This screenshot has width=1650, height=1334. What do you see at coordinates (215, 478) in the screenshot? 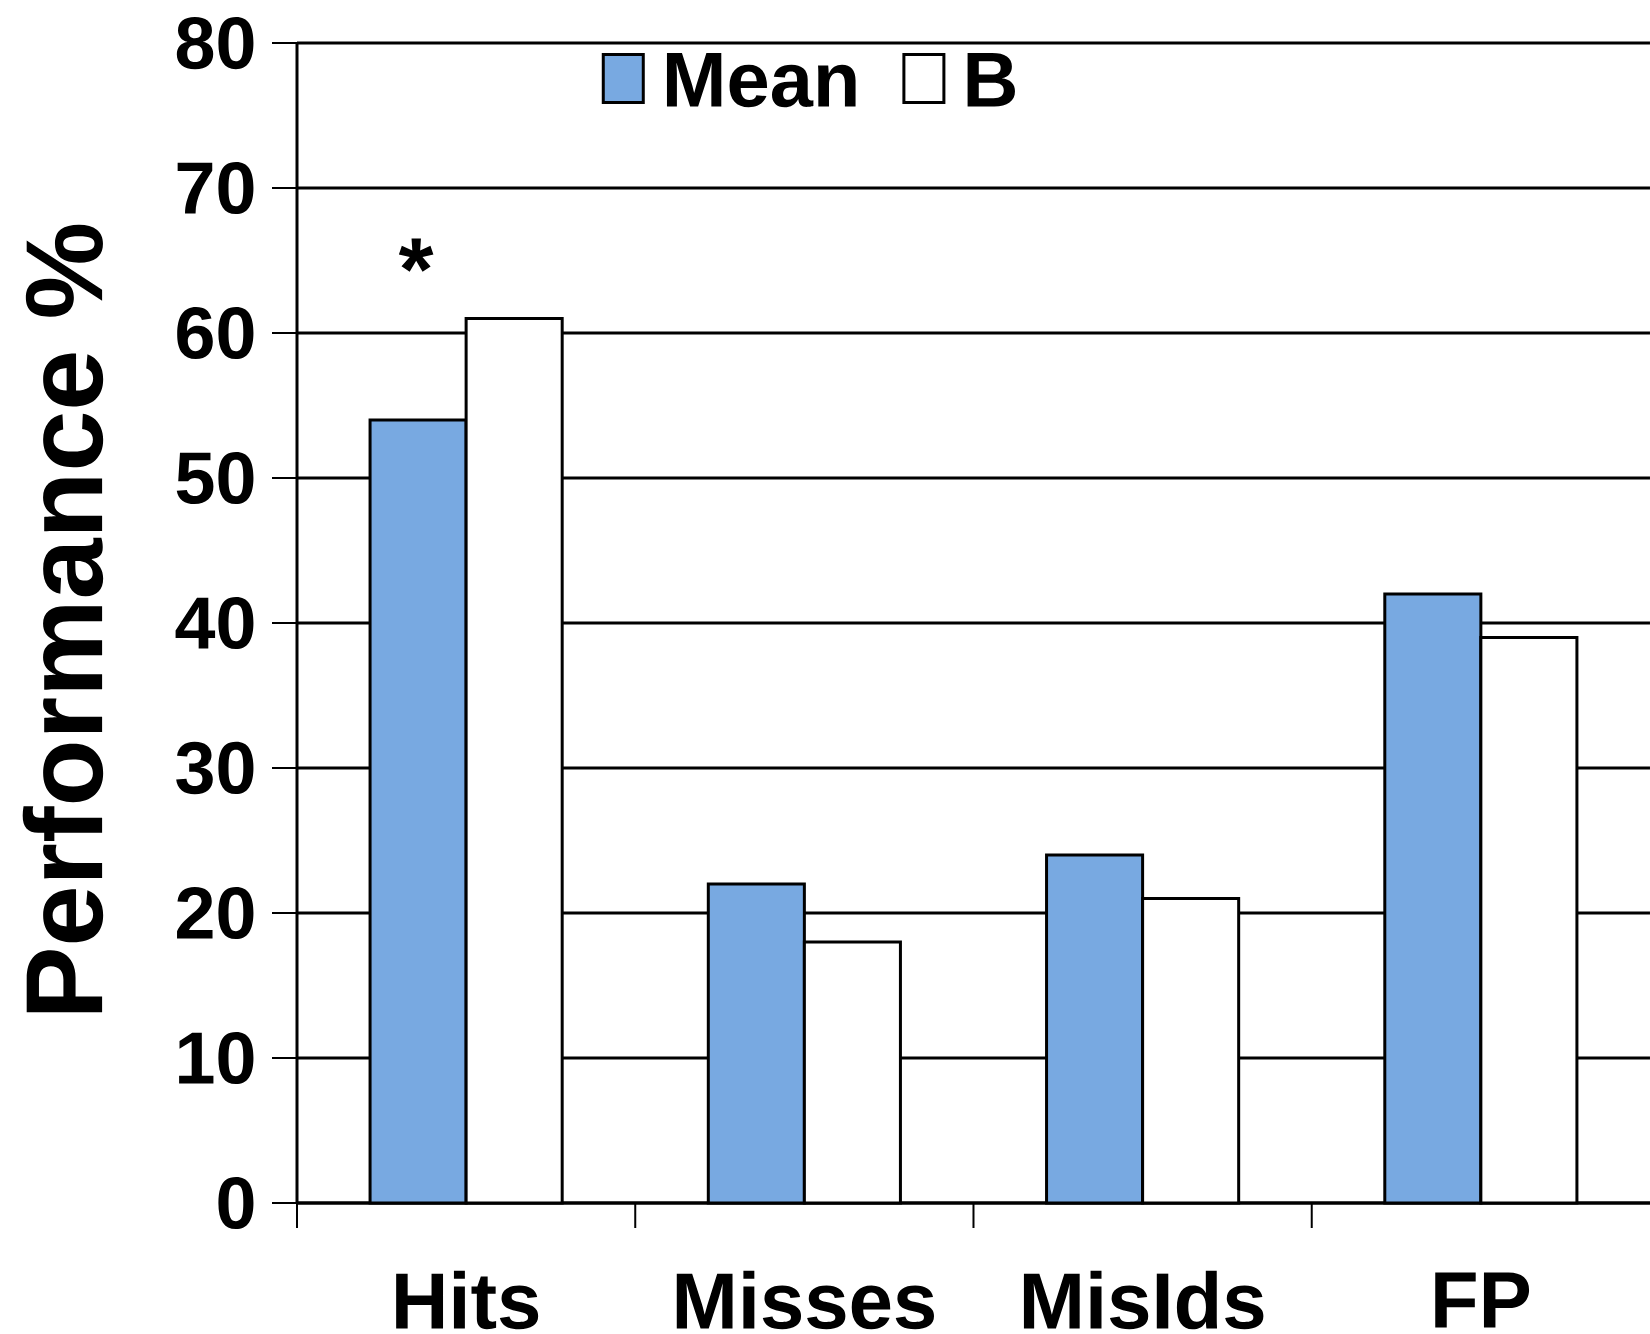
I see `y-tick-label: 50` at bounding box center [215, 478].